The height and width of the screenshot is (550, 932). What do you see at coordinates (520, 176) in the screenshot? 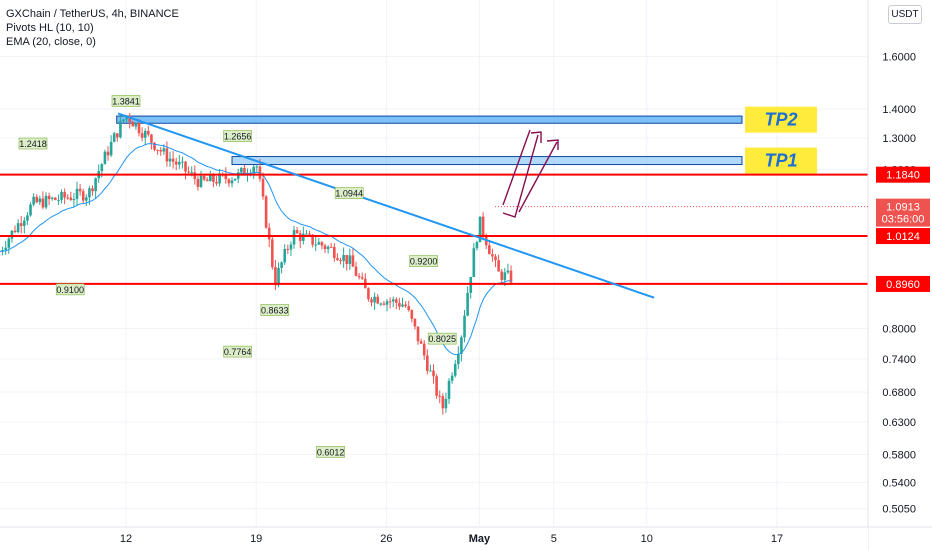
I see `arrow-path` at bounding box center [520, 176].